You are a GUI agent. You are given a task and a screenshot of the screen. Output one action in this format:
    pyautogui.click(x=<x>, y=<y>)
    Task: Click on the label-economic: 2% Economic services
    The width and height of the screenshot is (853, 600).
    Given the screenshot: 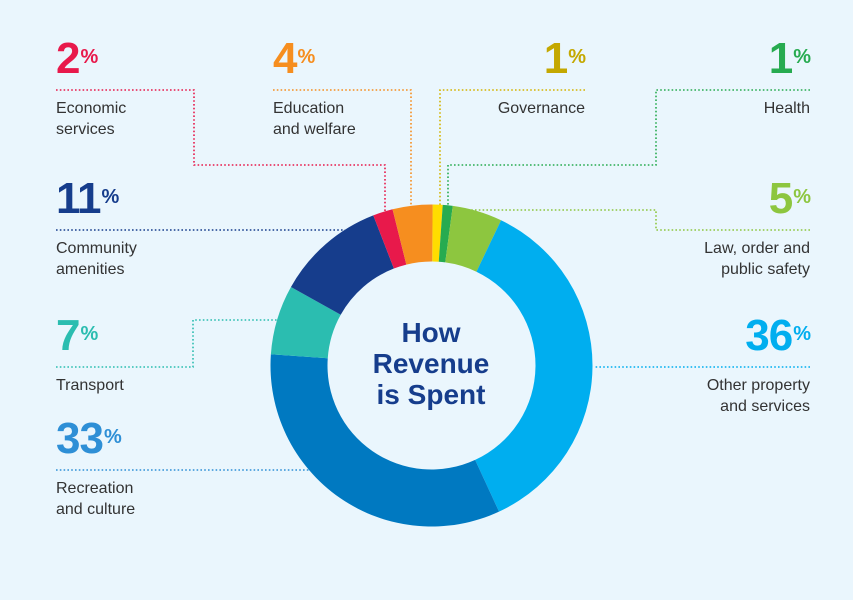 What is the action you would take?
    pyautogui.click(x=91, y=88)
    